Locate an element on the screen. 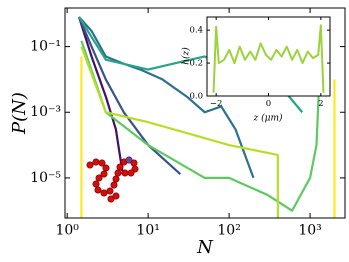  y-tick-label: 0.0 is located at coordinates (196, 97).